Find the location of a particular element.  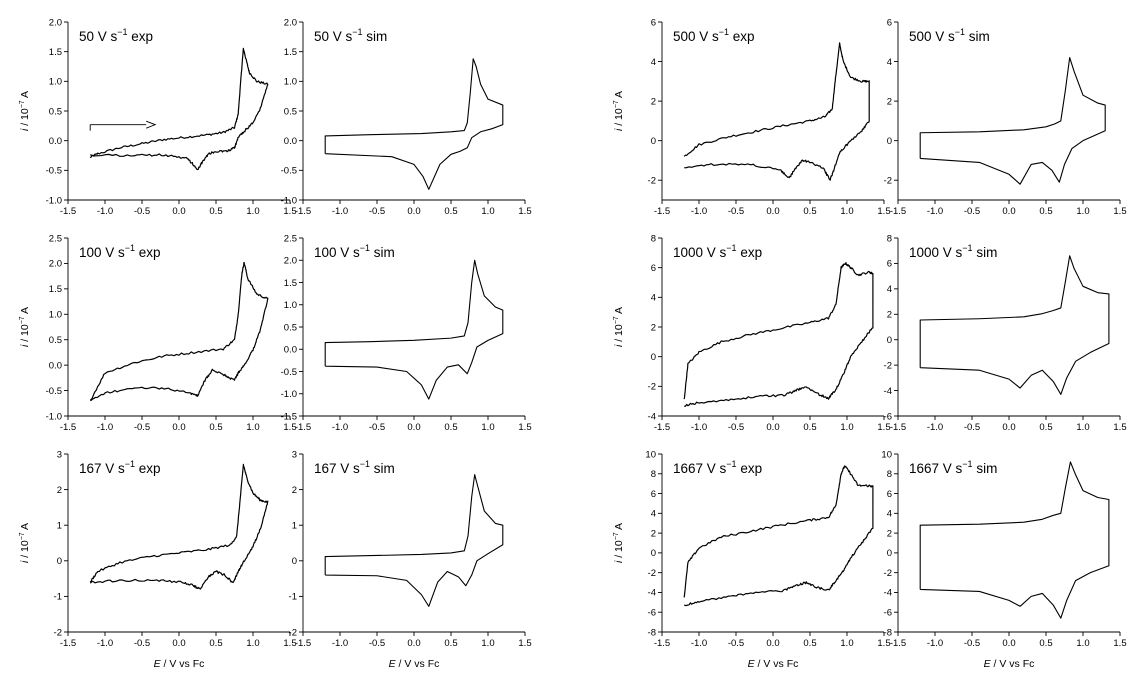

y-tick-label: -1 is located at coordinates (58, 597).